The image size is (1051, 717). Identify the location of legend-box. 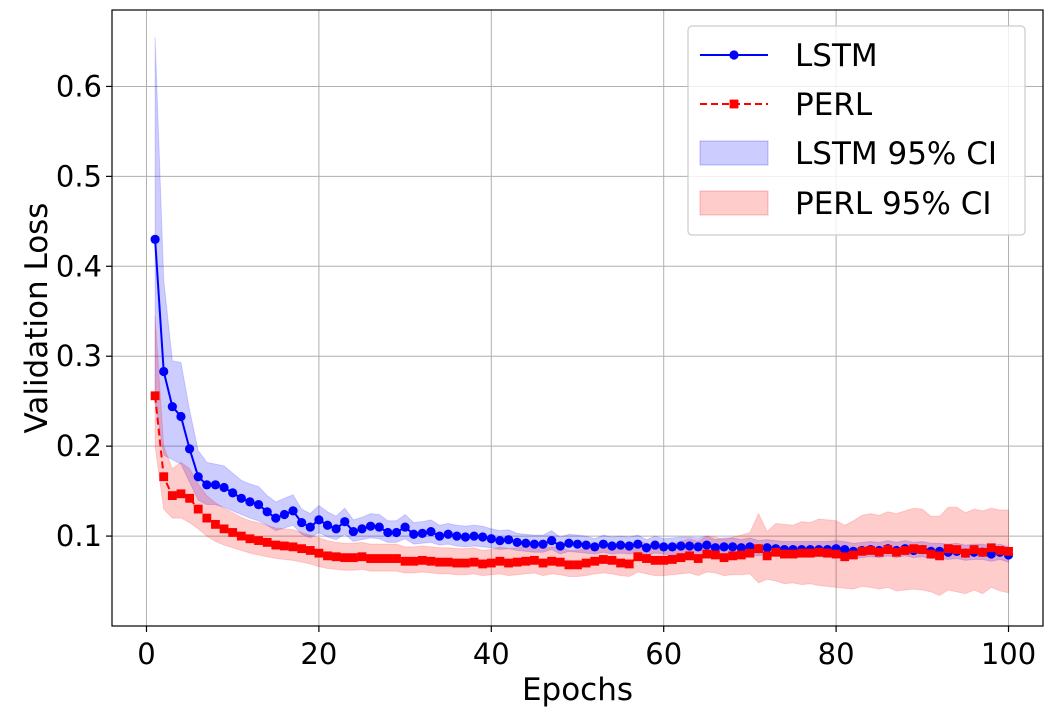
(856, 130).